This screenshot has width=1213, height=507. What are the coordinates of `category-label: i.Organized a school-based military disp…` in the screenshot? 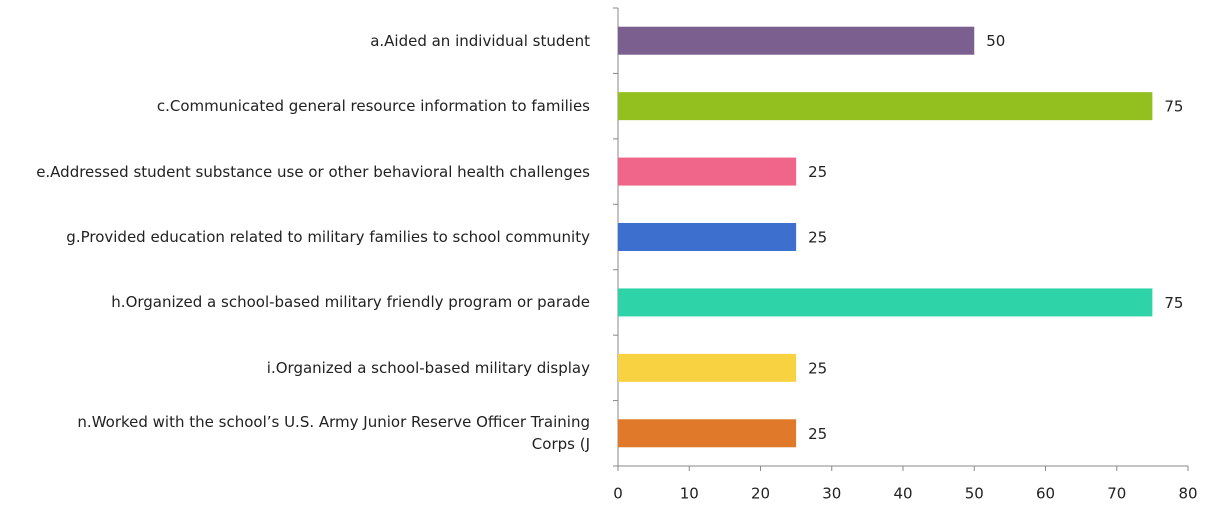 It's located at (428, 367).